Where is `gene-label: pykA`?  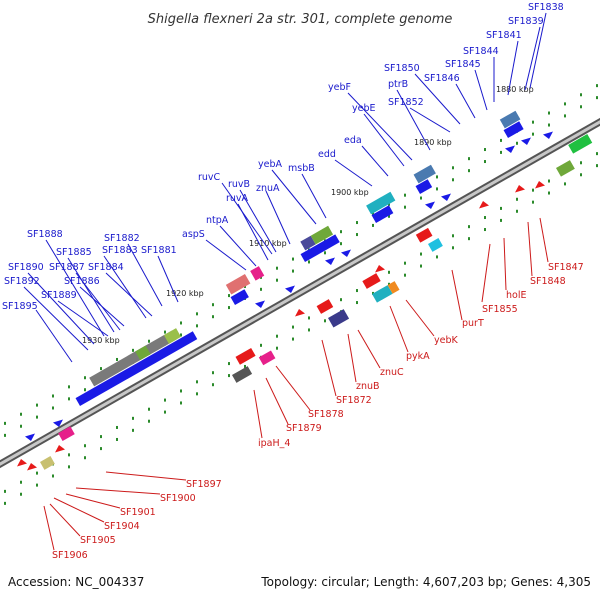 gene-label: pykA is located at coordinates (418, 356).